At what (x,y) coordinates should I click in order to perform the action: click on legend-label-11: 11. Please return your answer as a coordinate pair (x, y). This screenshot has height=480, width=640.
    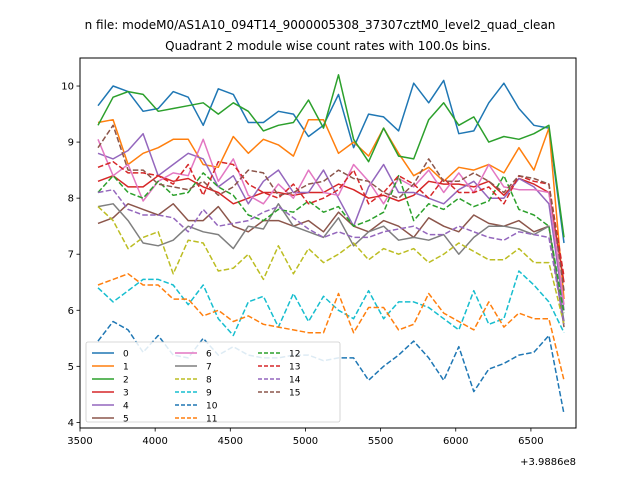
    Looking at the image, I should click on (211, 420).